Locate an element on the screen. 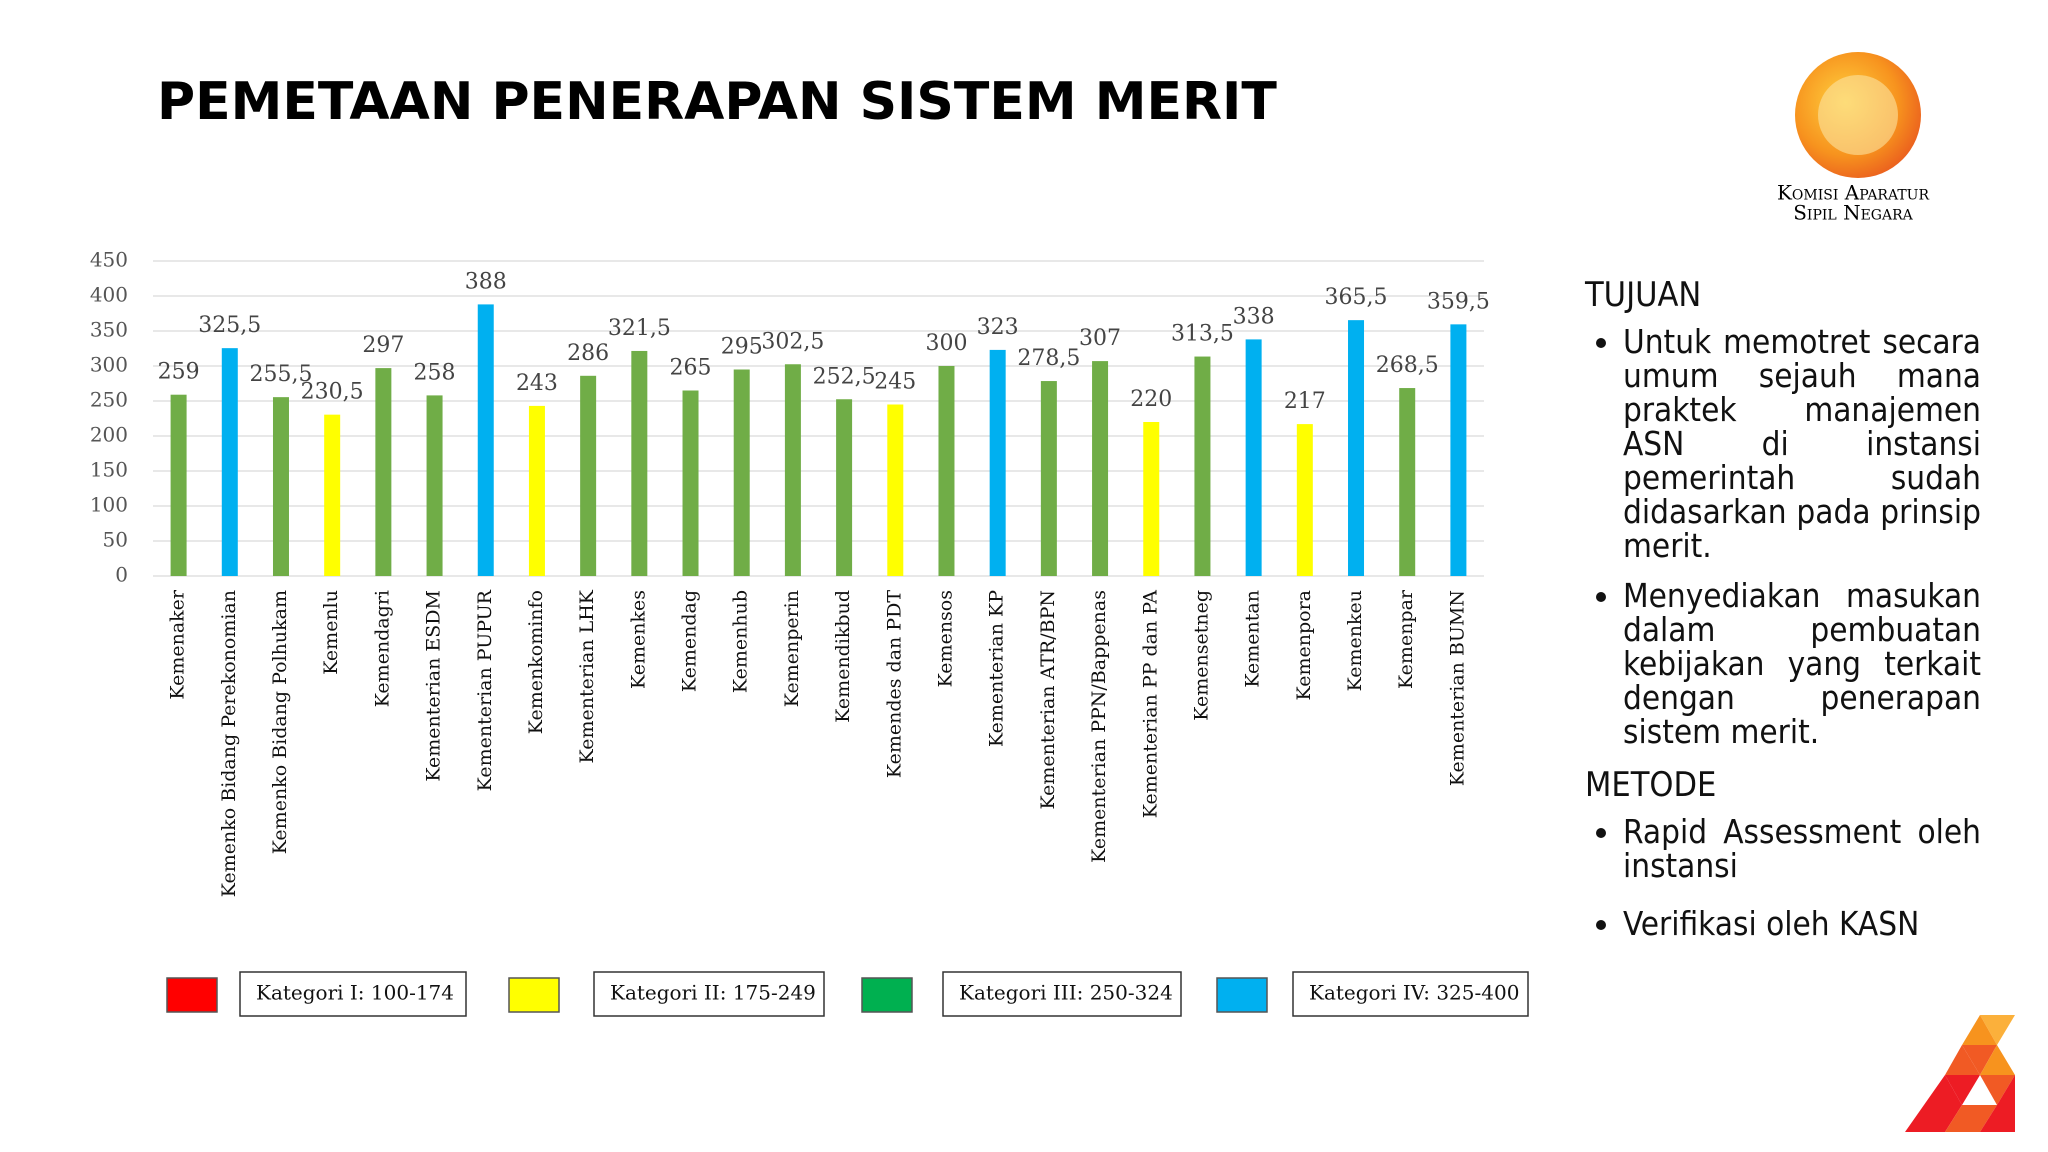 Image resolution: width=2048 pixels, height=1152 pixels. x-tick-label: Kementerian ESDM is located at coordinates (434, 686).